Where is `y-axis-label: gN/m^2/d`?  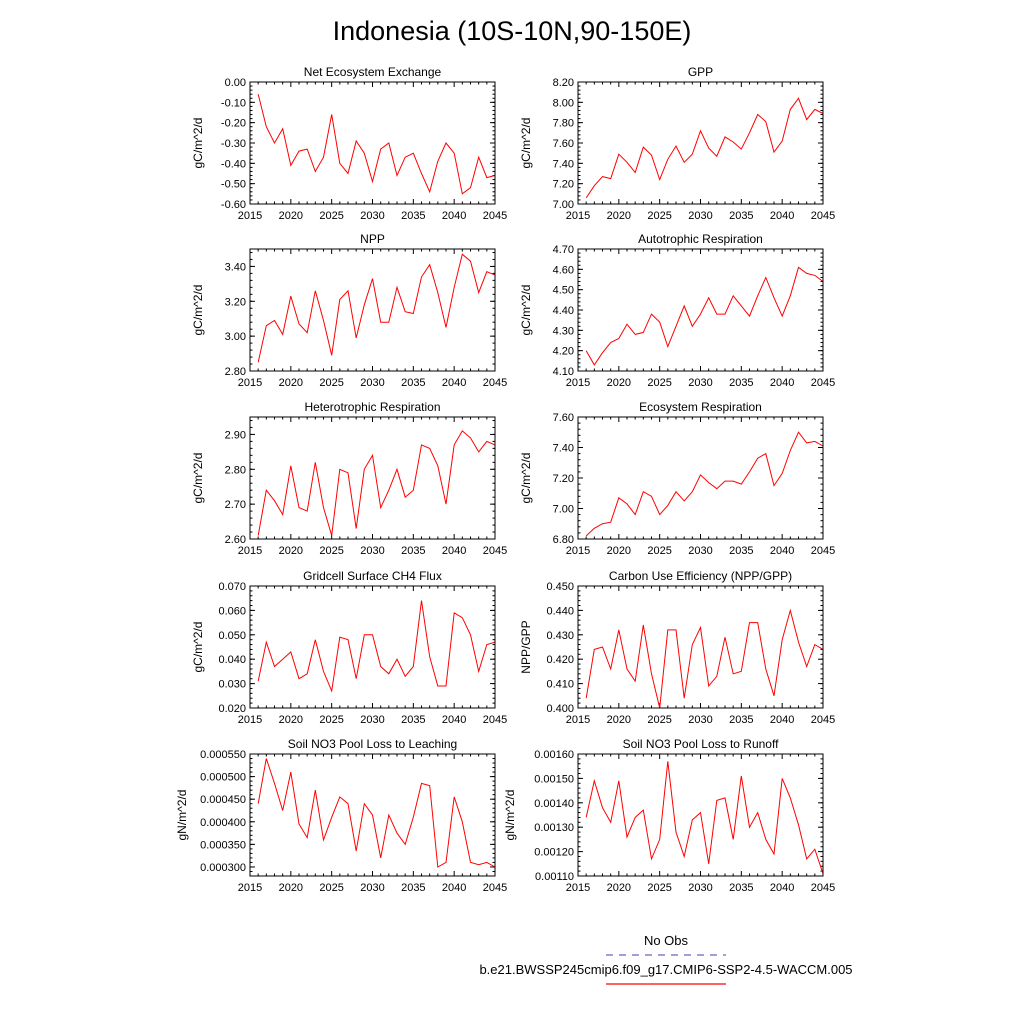 y-axis-label: gN/m^2/d is located at coordinates (510, 815).